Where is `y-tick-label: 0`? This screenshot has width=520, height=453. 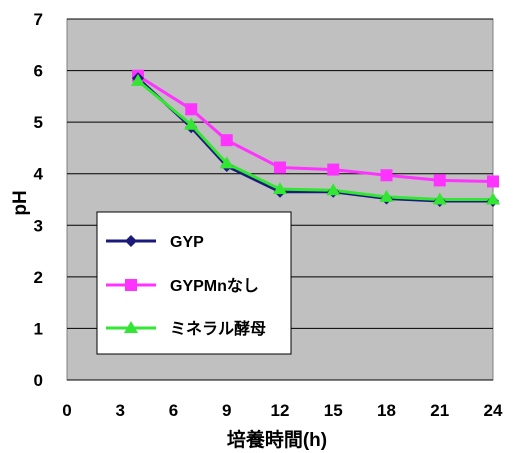 y-tick-label: 0 is located at coordinates (38, 380).